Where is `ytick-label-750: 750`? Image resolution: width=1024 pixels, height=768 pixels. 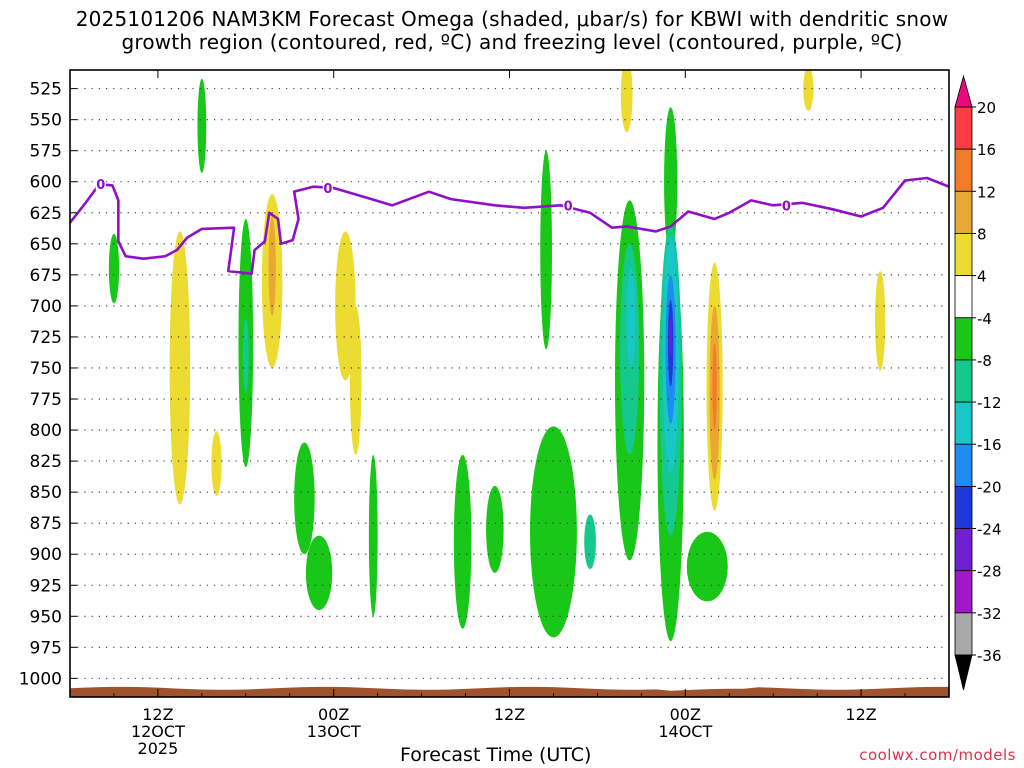 ytick-label-750: 750 is located at coordinates (46, 369).